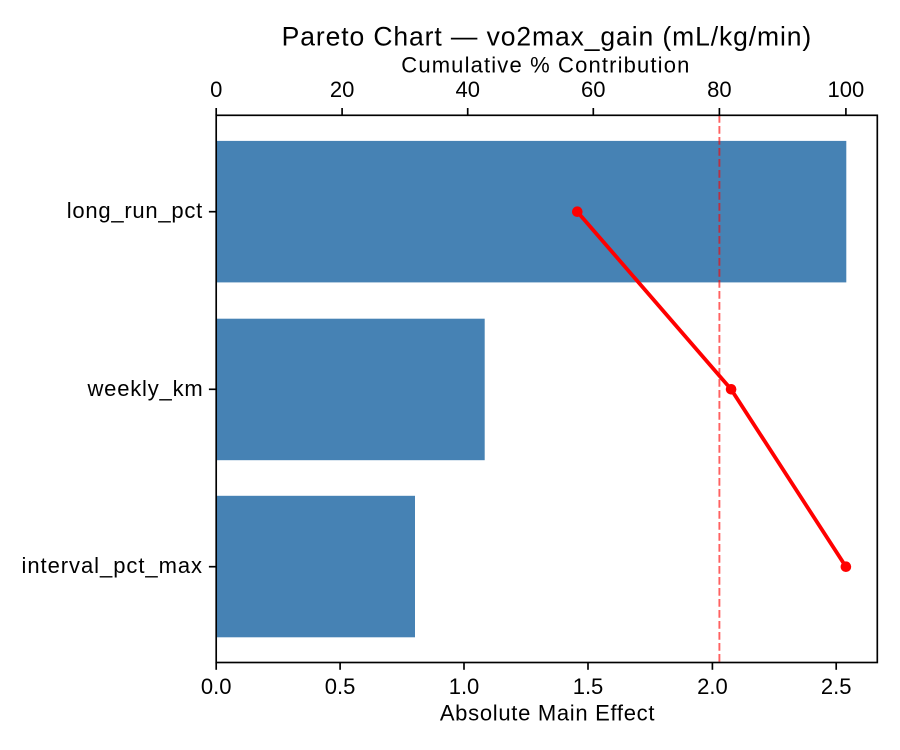  What do you see at coordinates (113, 565) in the screenshot?
I see `svg-text: interval_pct_max` at bounding box center [113, 565].